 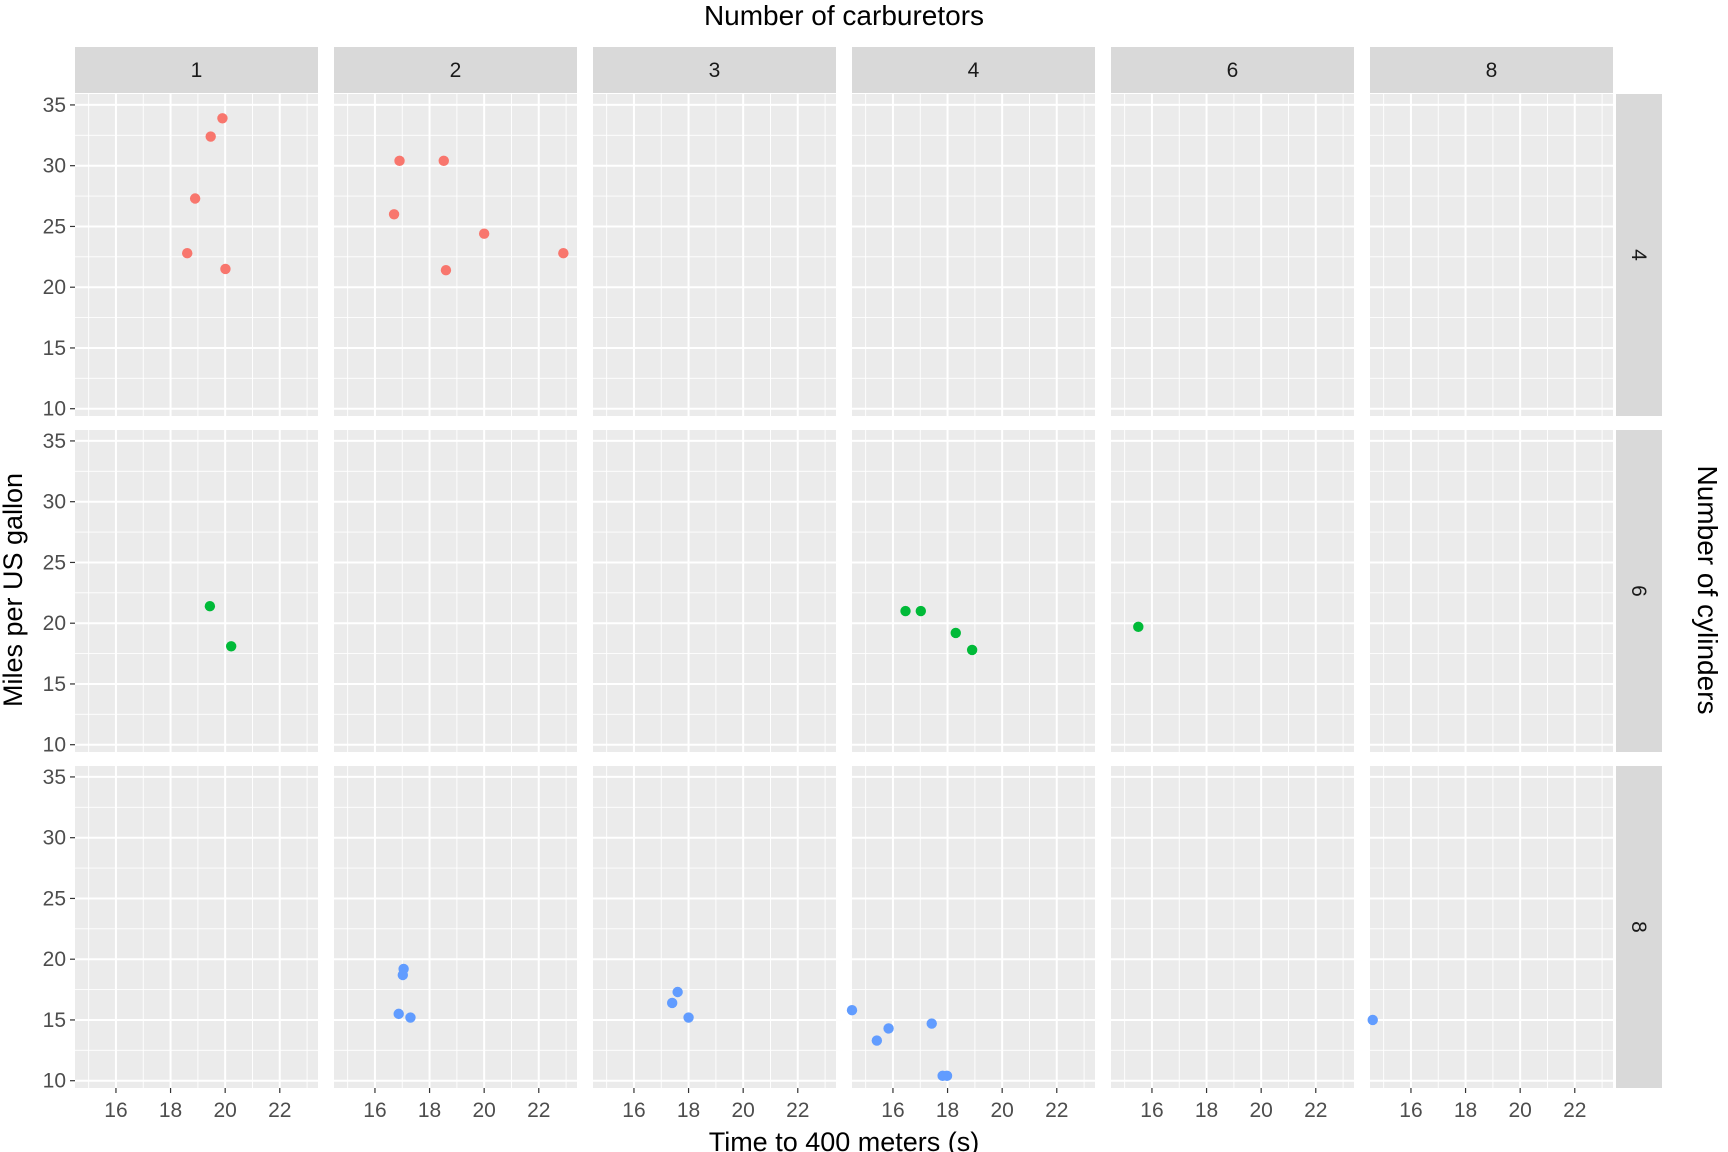 I want to click on row-strip-label: 4, so click(x=1638, y=255).